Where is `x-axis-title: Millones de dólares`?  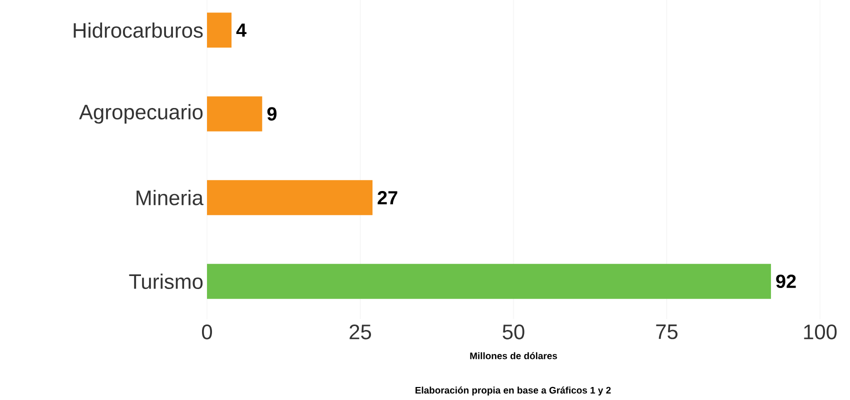 x-axis-title: Millones de dólares is located at coordinates (514, 356).